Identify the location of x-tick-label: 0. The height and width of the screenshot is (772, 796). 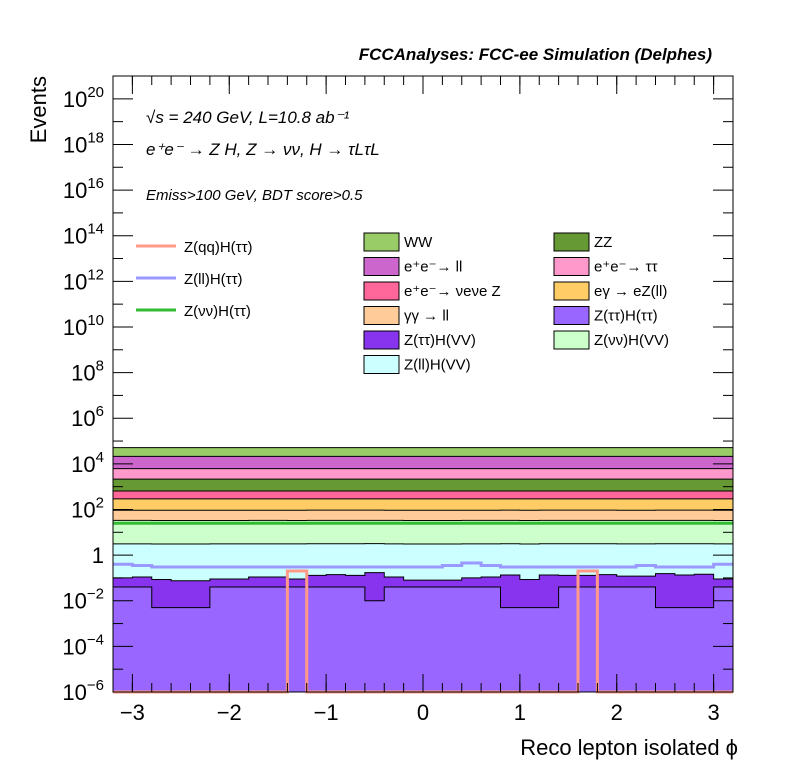
(423, 712).